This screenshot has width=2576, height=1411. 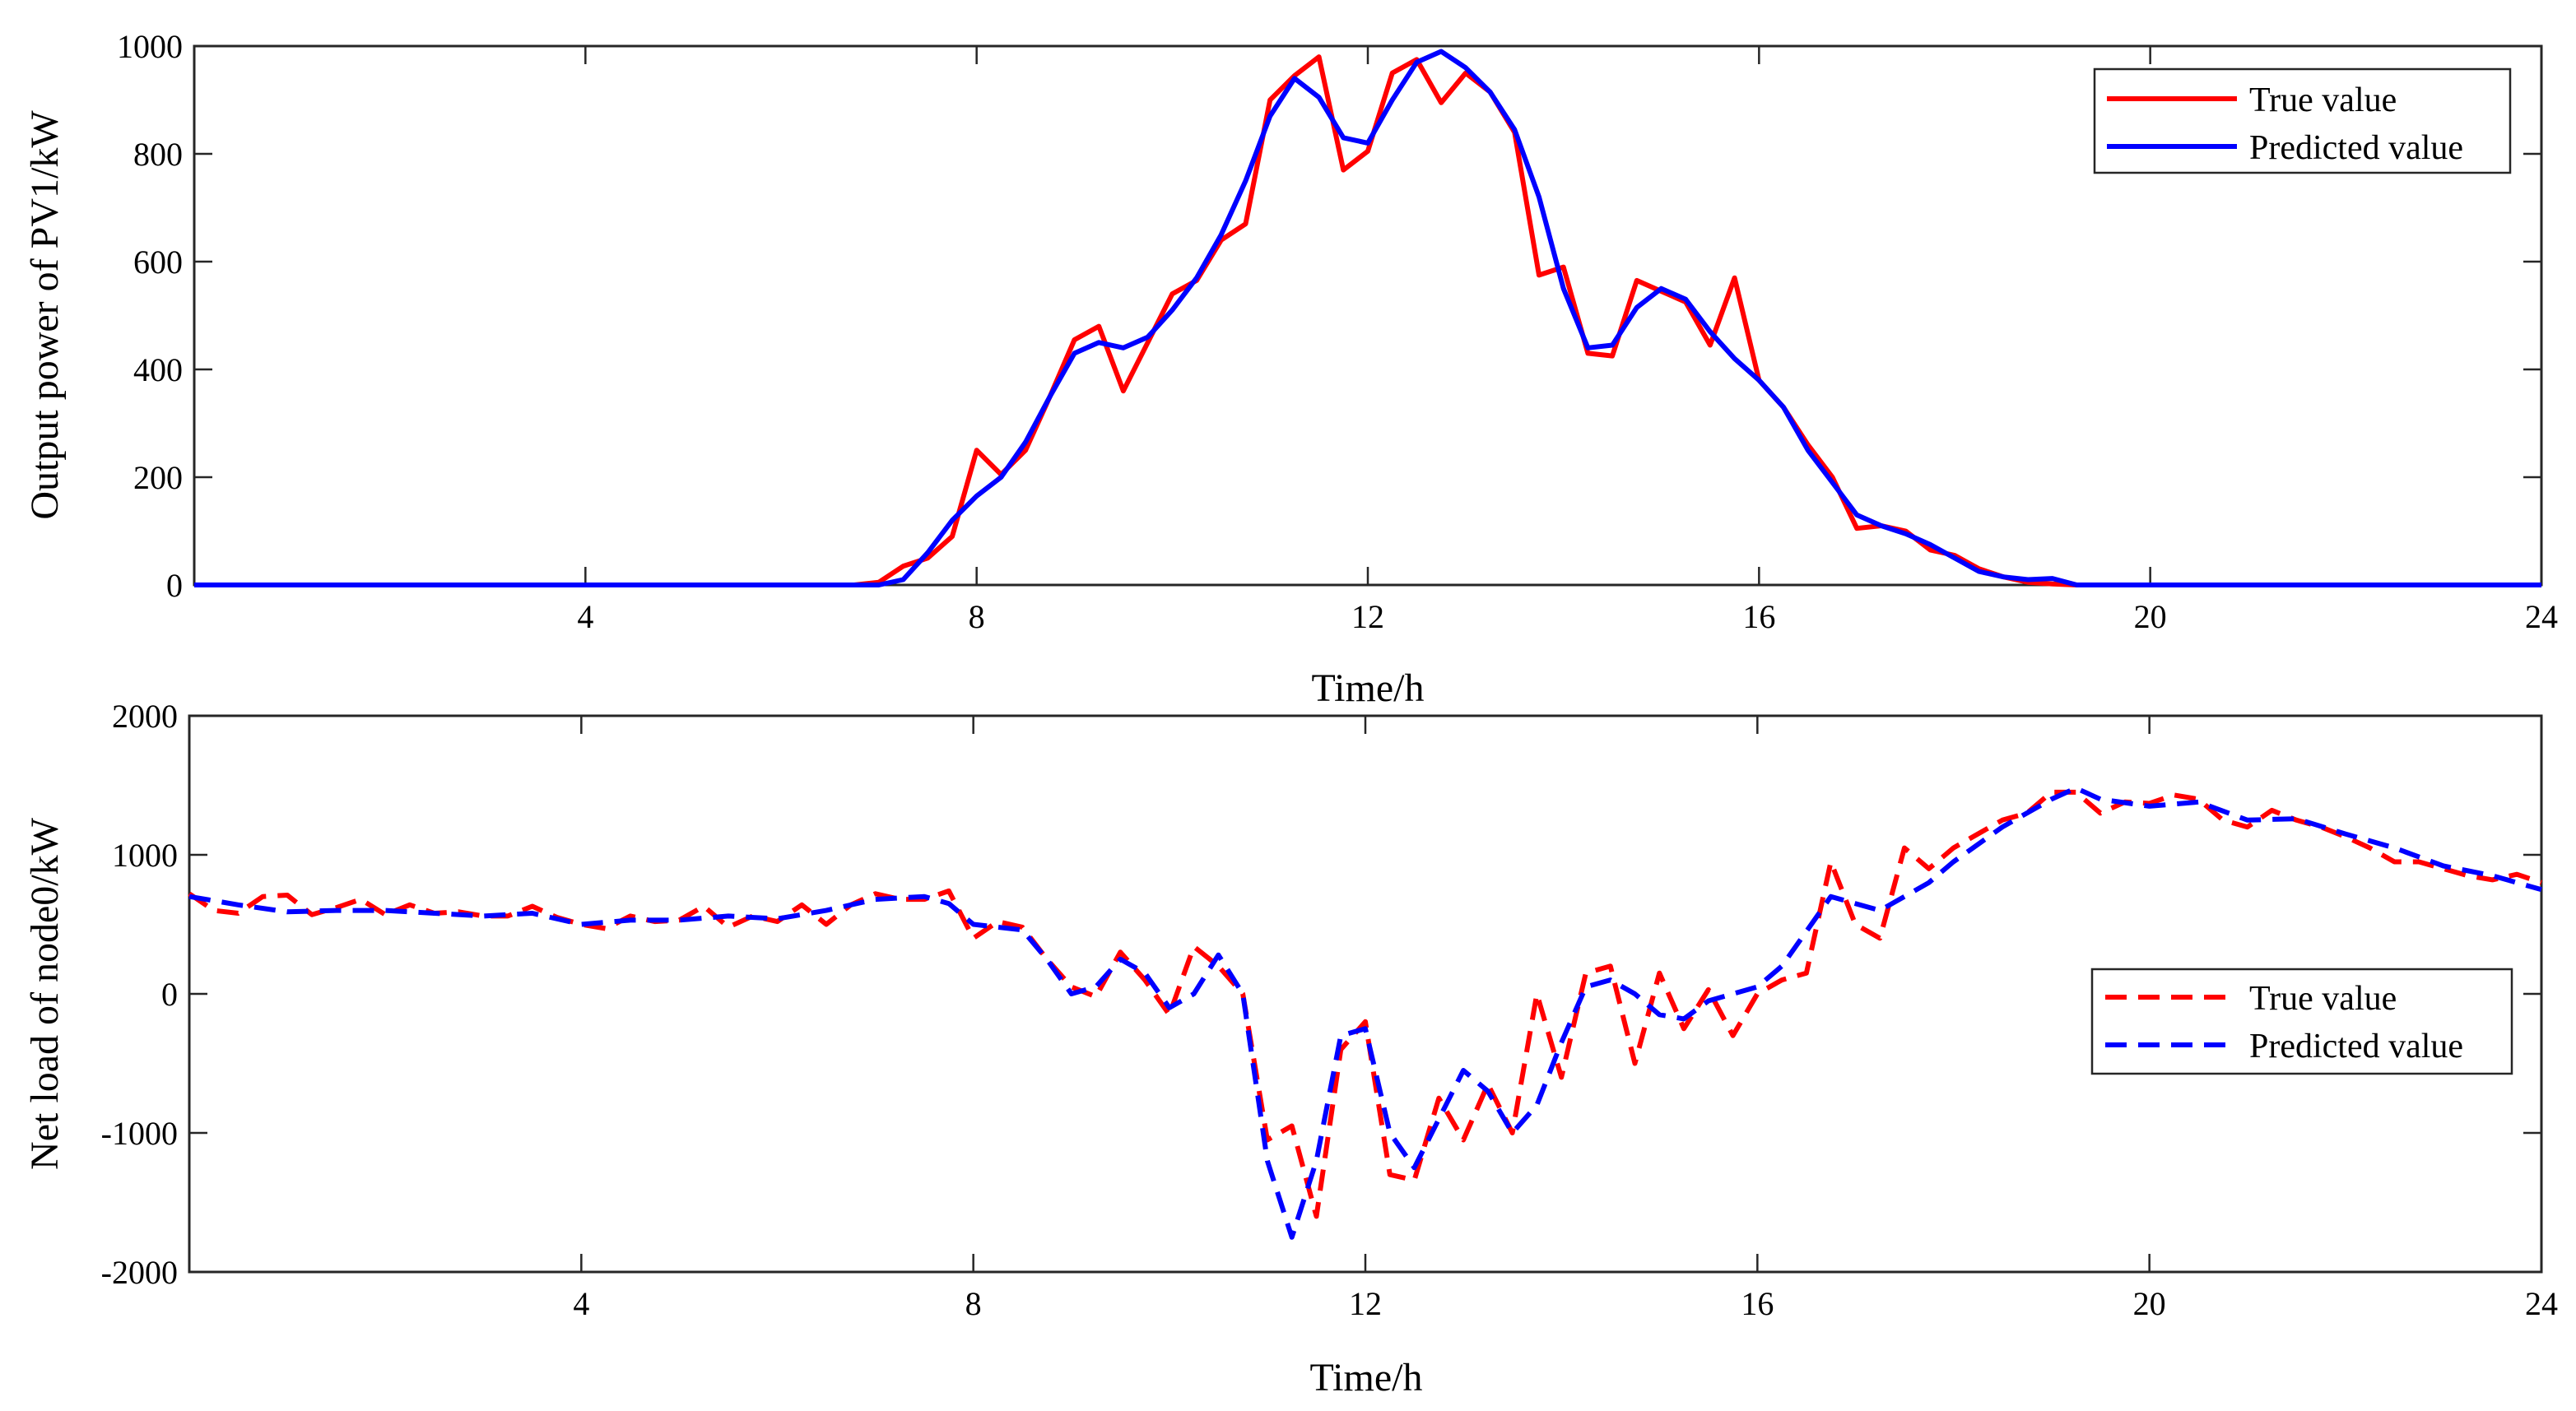 What do you see at coordinates (158, 369) in the screenshot?
I see `y-tick-label: 400` at bounding box center [158, 369].